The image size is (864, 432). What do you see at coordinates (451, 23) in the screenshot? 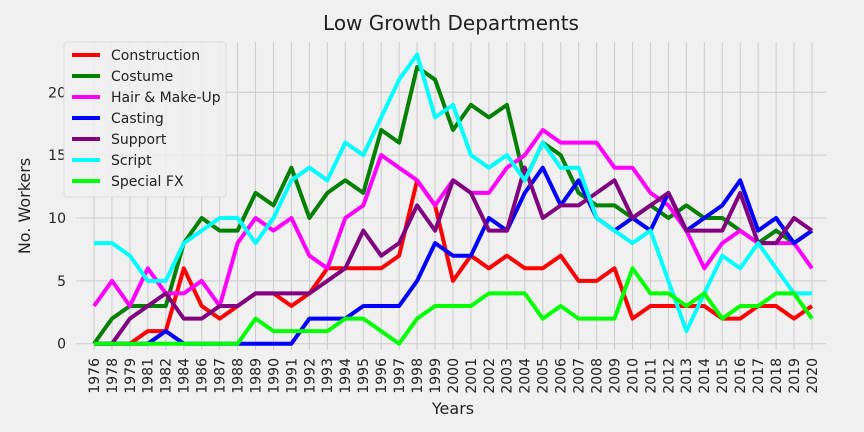
I see `chart-title: Low Growth Departments` at bounding box center [451, 23].